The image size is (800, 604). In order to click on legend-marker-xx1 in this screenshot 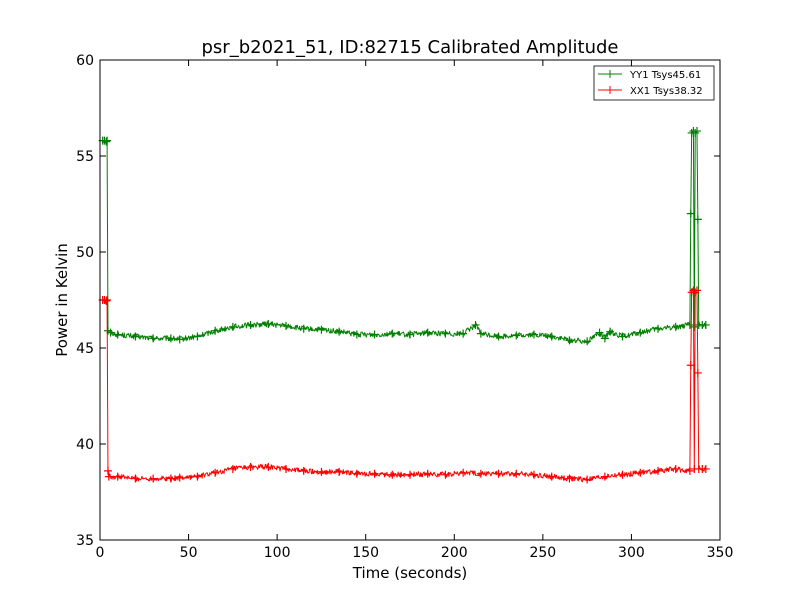, I will do `click(610, 90)`.